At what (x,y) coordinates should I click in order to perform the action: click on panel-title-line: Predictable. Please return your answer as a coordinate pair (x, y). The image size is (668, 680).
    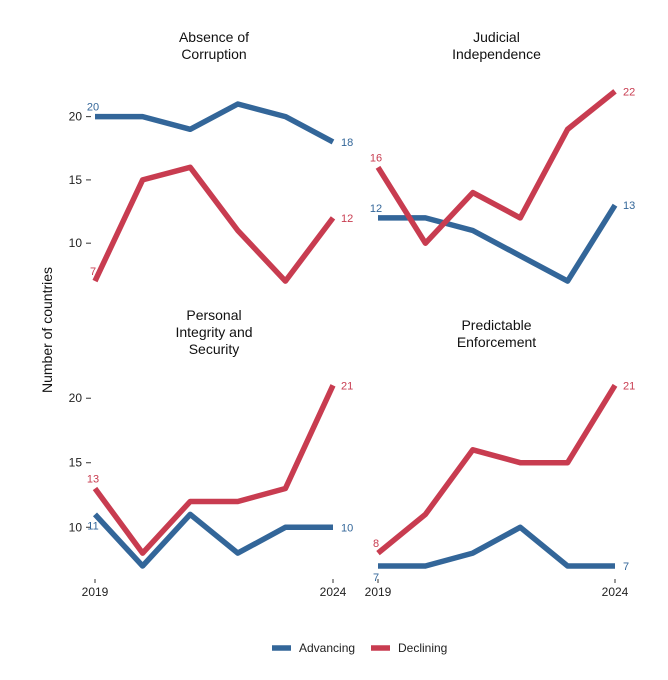
    Looking at the image, I should click on (496, 325).